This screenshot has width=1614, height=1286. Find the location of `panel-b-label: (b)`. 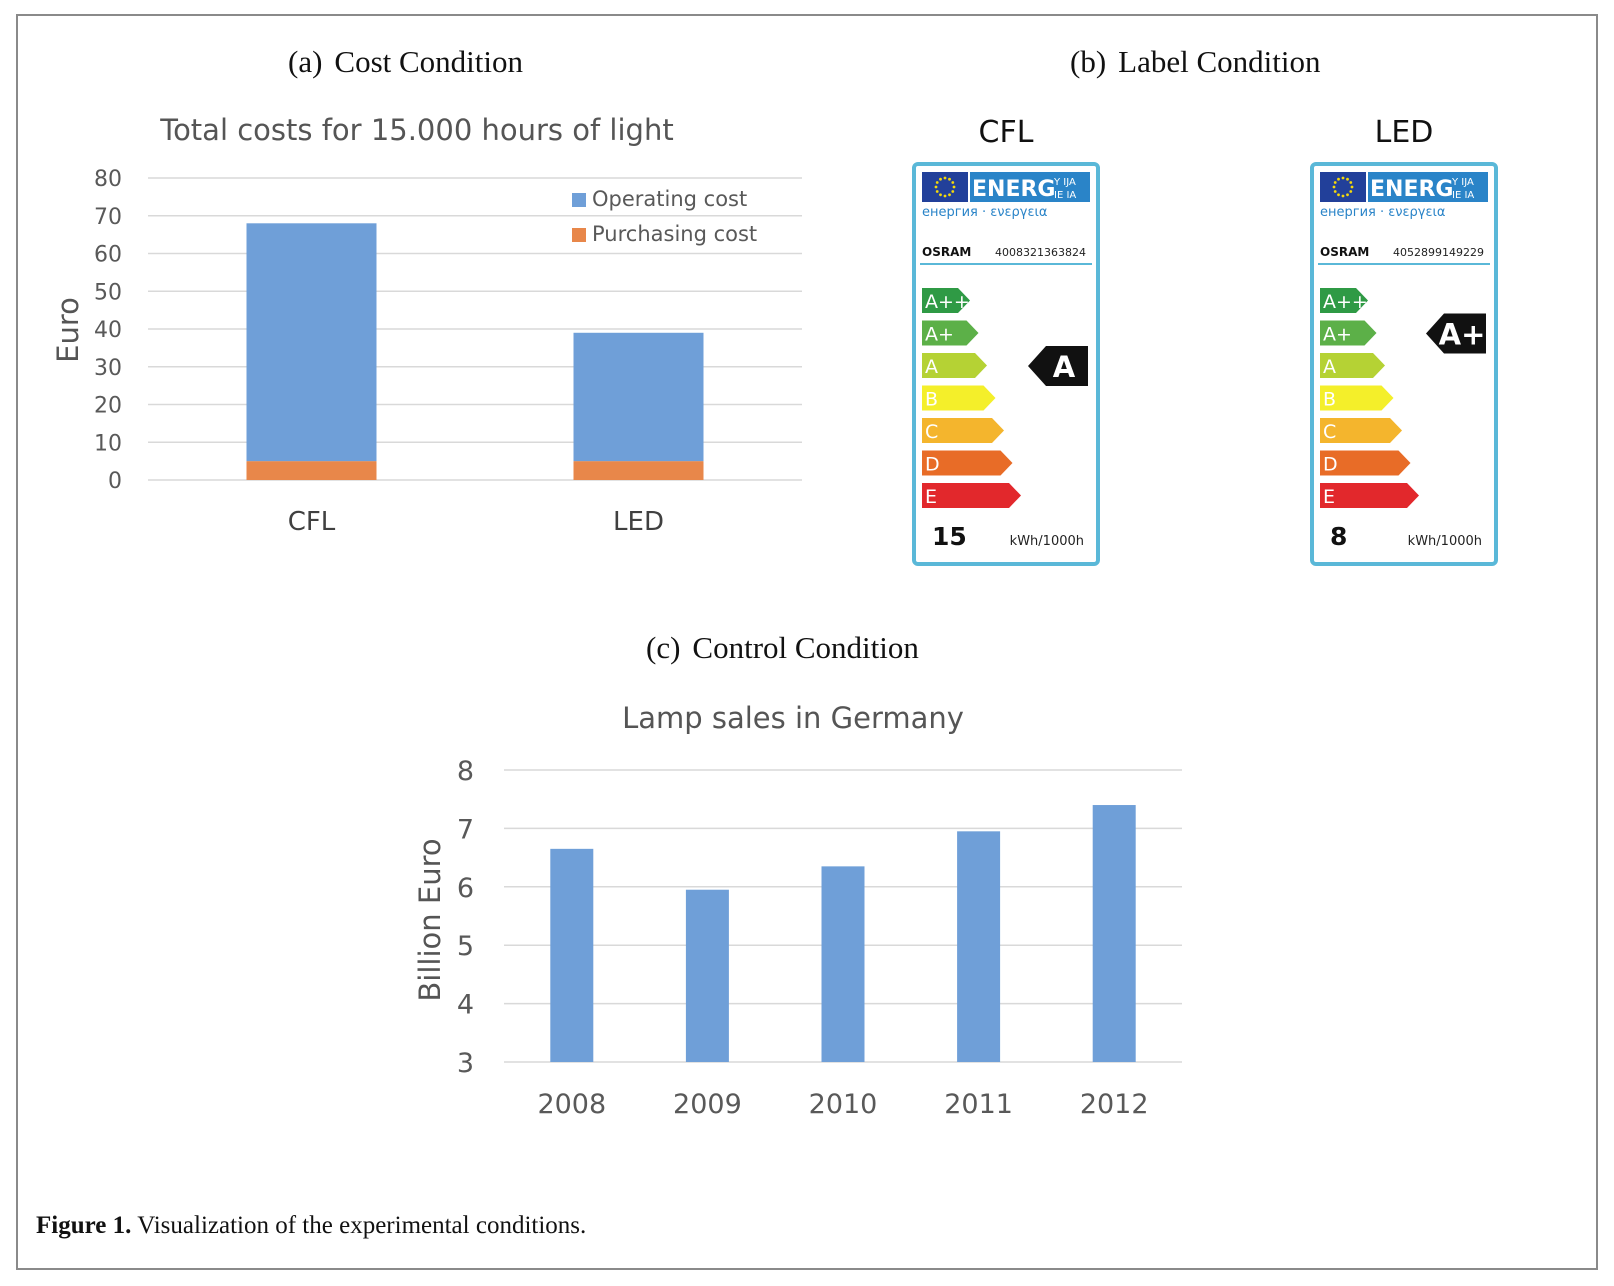

panel-b-label: (b) is located at coordinates (1088, 61).